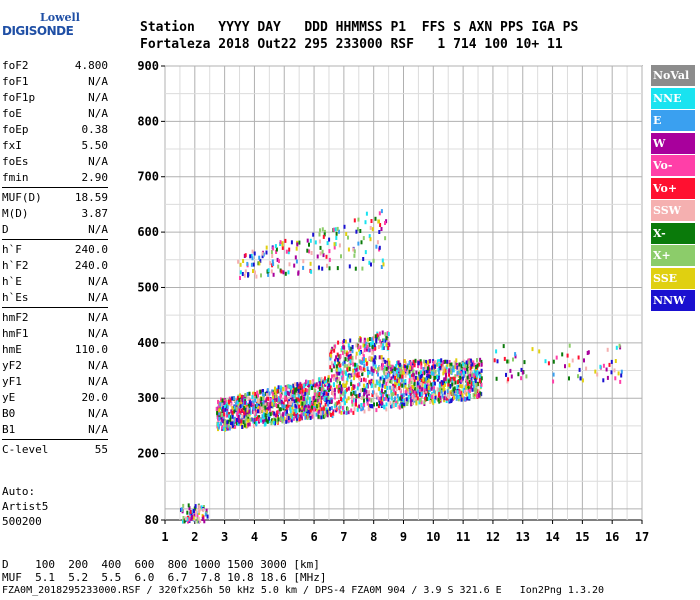 The height and width of the screenshot is (600, 700). What do you see at coordinates (463, 537) in the screenshot?
I see `x-tick-label: 11` at bounding box center [463, 537].